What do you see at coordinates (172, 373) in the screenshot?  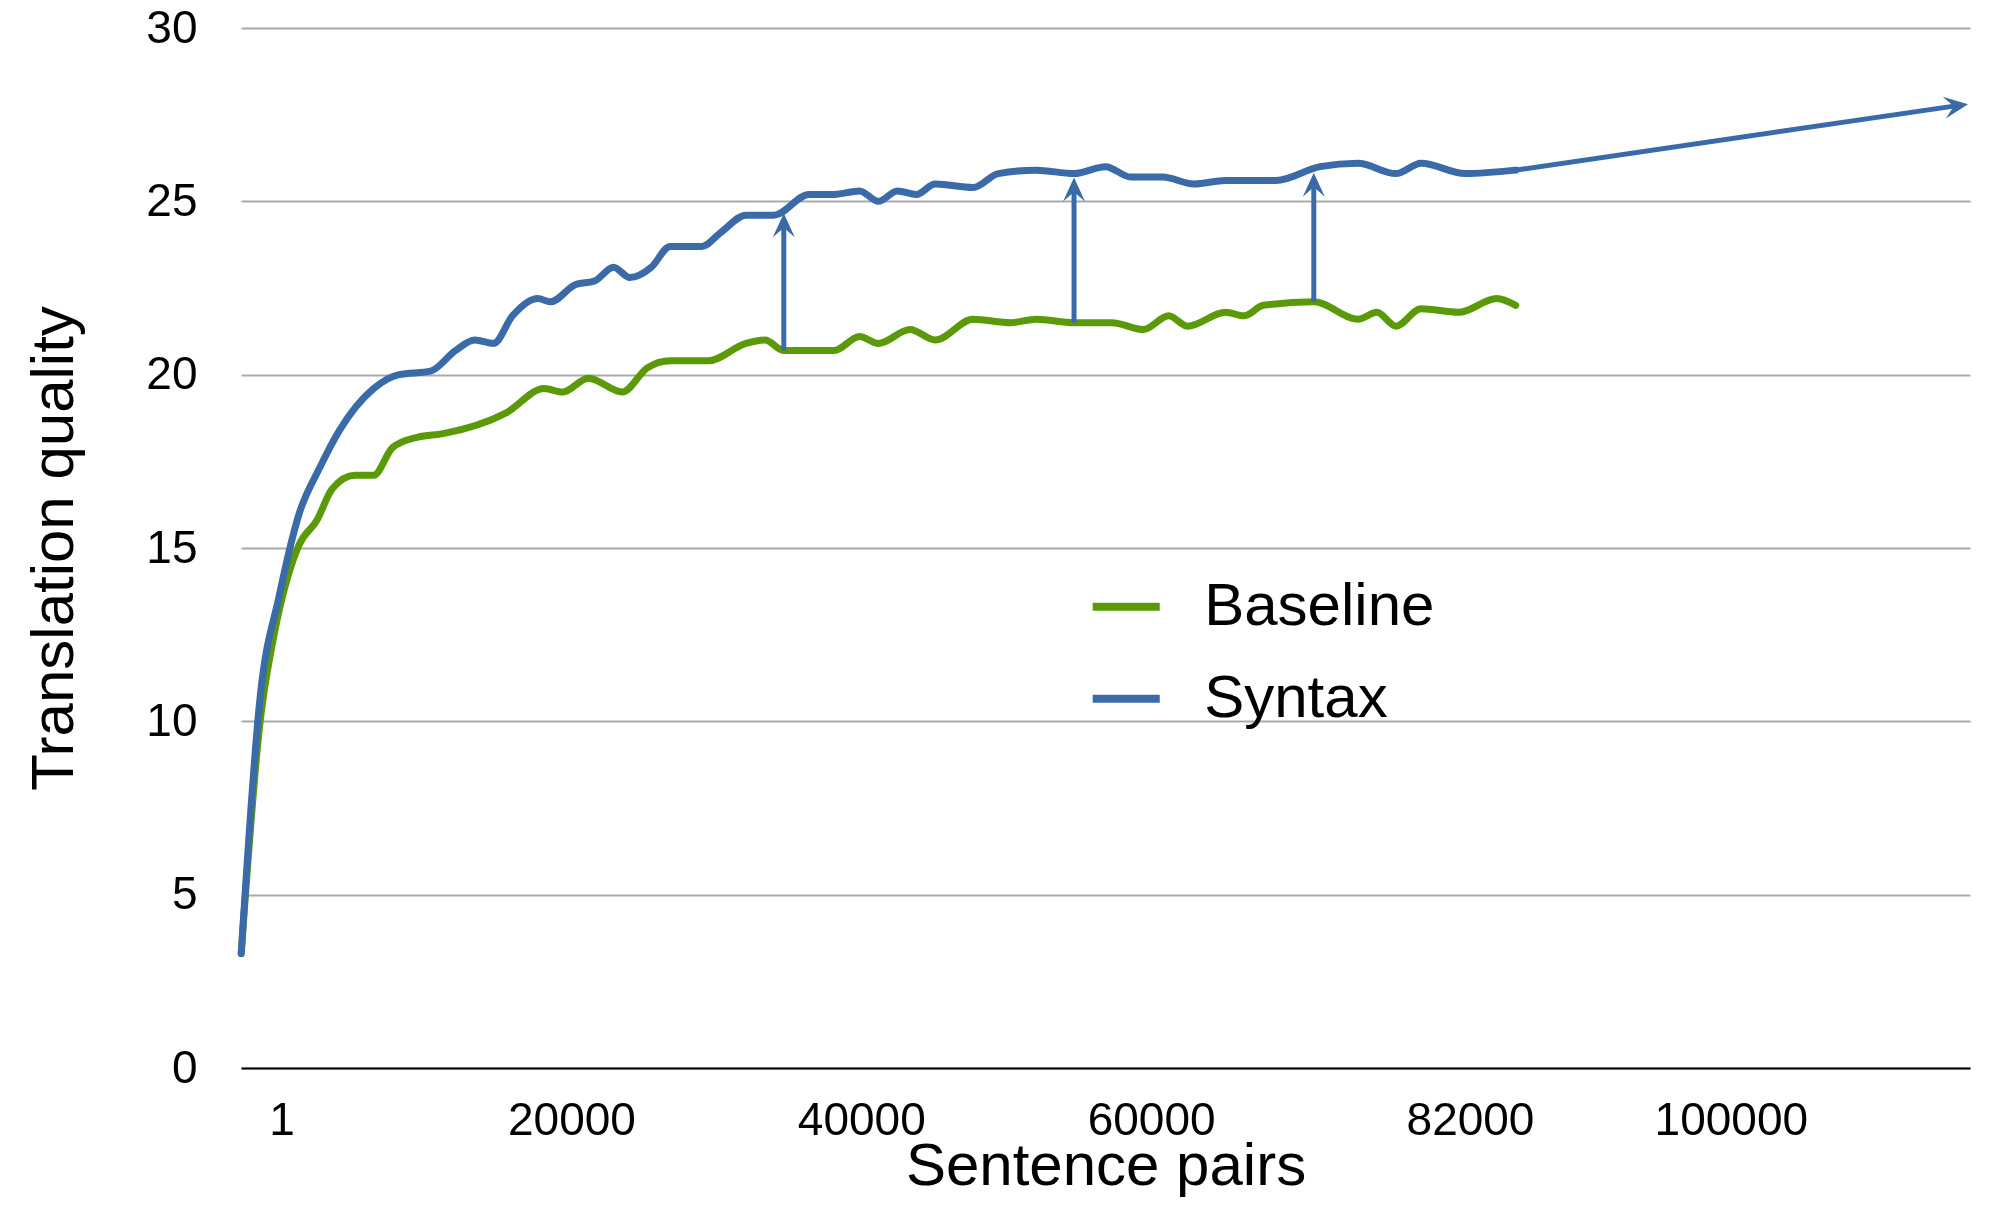 I see `y-tick-label: 20` at bounding box center [172, 373].